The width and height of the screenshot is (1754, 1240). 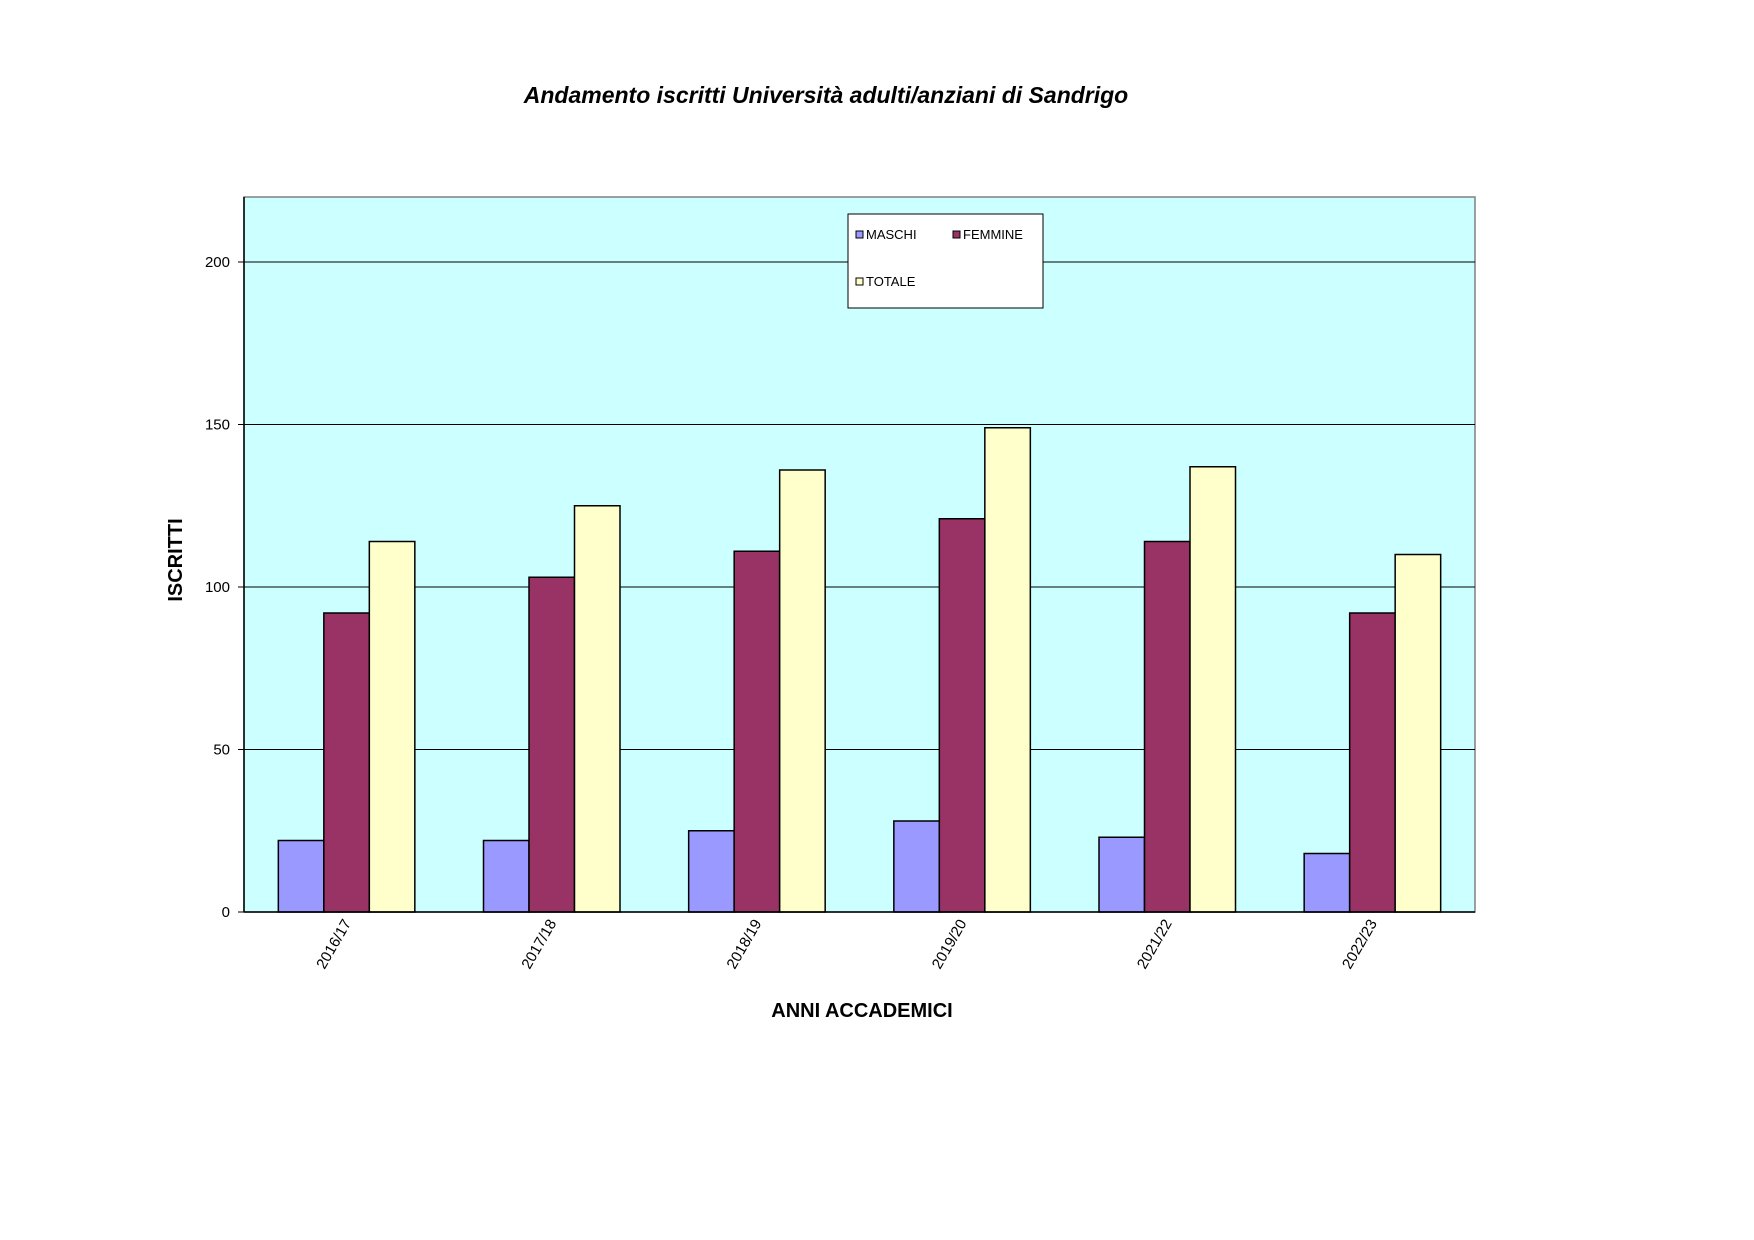 What do you see at coordinates (217, 262) in the screenshot?
I see `y-tick-label: 200` at bounding box center [217, 262].